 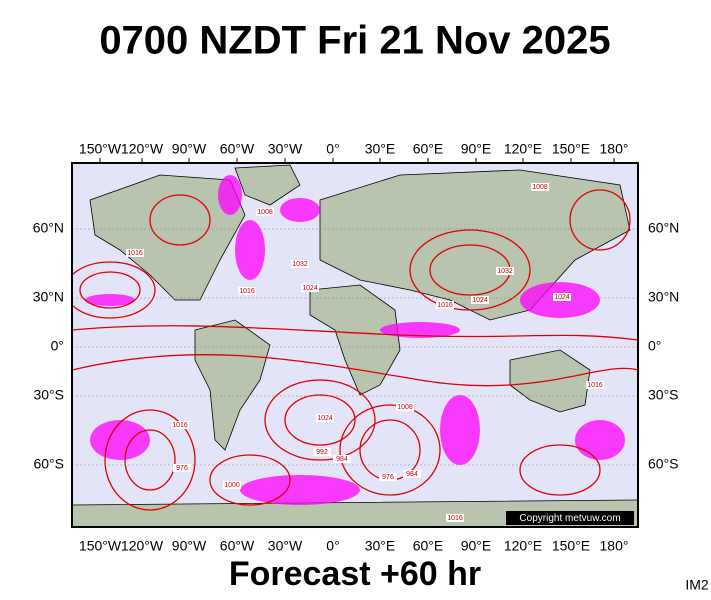 I want to click on lon-label-top: 30°E, so click(x=380, y=149).